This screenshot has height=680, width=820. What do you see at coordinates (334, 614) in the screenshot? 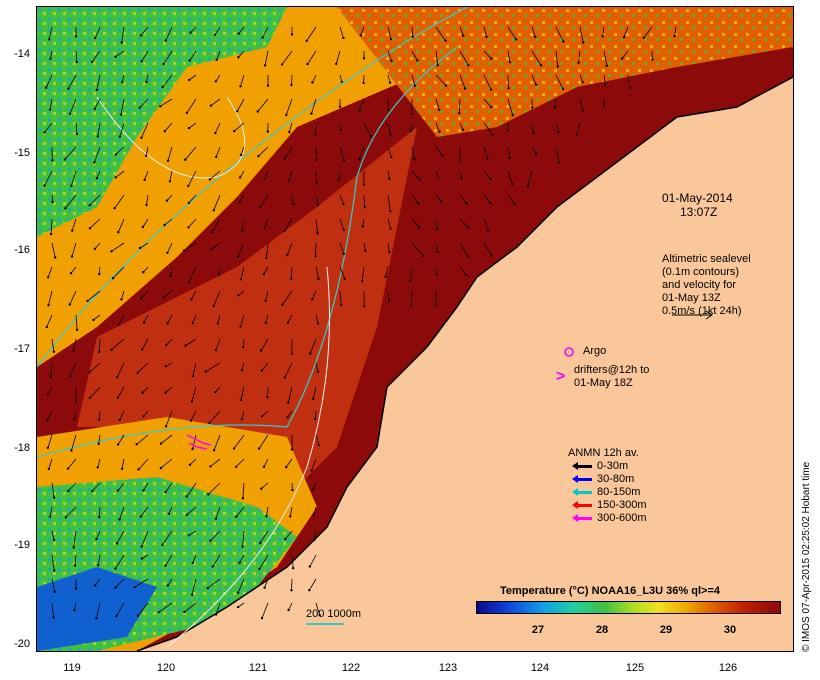
I see `depth-scale-label: 200 1000m` at bounding box center [334, 614].